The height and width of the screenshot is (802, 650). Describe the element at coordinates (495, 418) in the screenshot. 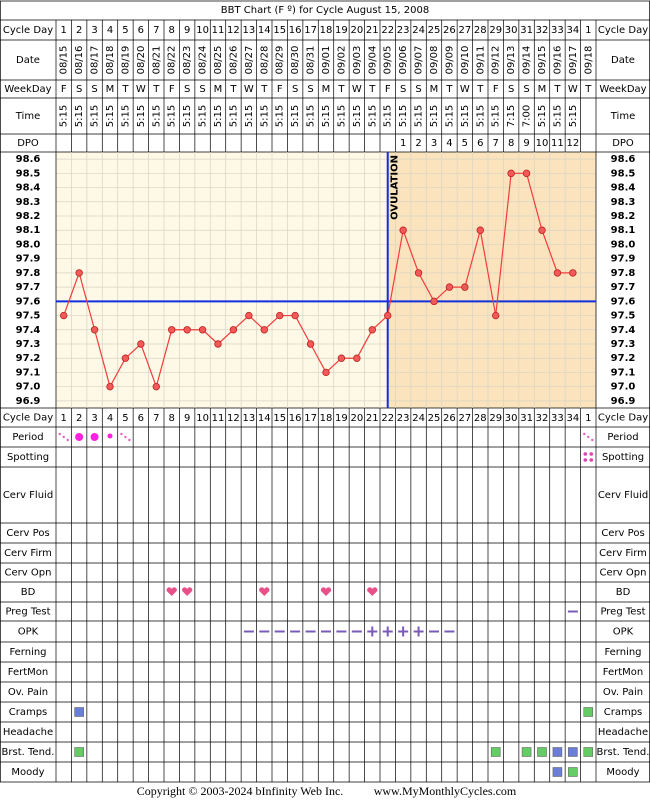

I see `cycle-day: 29` at that location.